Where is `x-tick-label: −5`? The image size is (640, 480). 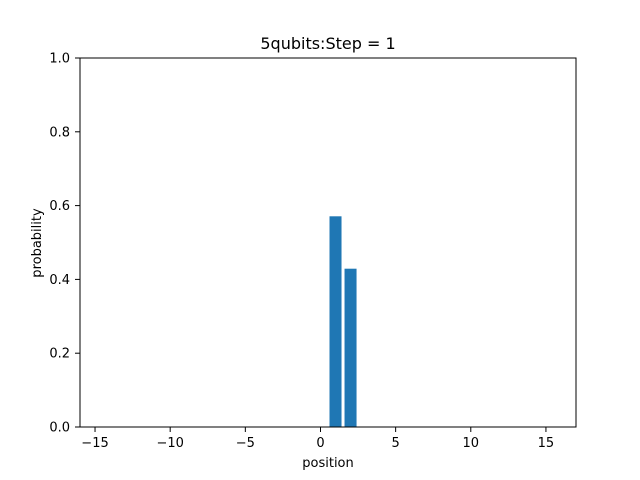
x-tick-label: −5 is located at coordinates (245, 443).